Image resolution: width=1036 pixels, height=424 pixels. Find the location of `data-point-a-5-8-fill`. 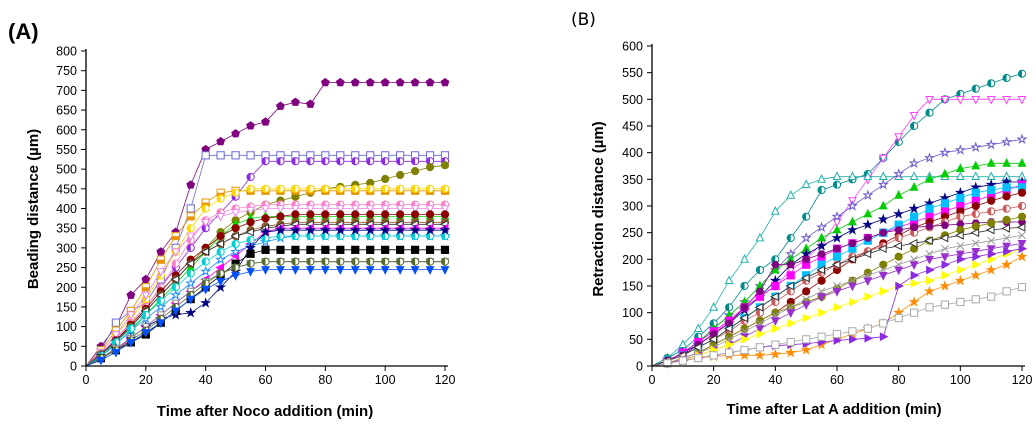

data-point-a-5-8-fill is located at coordinates (206, 204).